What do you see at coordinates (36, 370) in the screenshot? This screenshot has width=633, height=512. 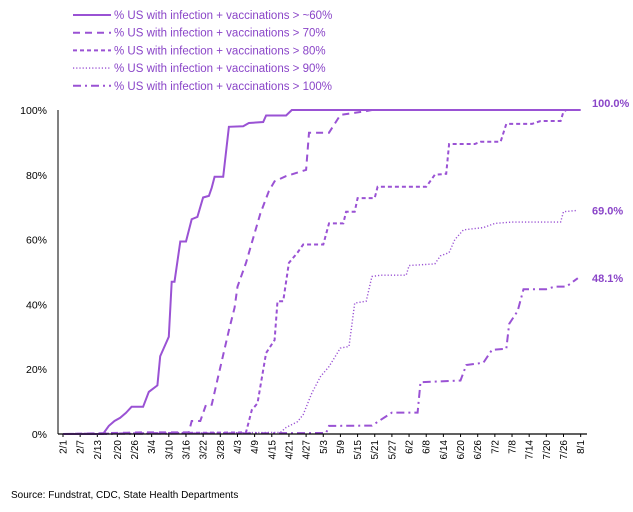 I see `y-tick-label: 20%` at bounding box center [36, 370].